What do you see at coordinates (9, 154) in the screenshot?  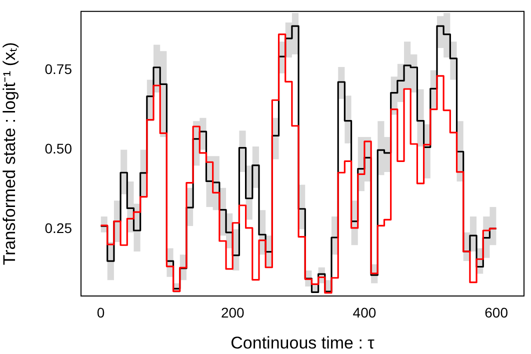 I see `y-axis-title: Transformed state : logit⁻¹ (xₜ)` at bounding box center [9, 154].